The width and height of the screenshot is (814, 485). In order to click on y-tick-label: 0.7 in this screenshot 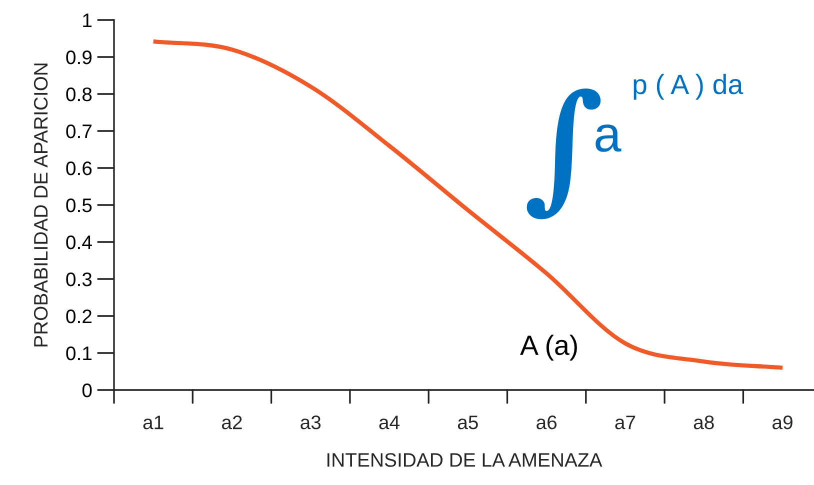, I will do `click(79, 131)`.